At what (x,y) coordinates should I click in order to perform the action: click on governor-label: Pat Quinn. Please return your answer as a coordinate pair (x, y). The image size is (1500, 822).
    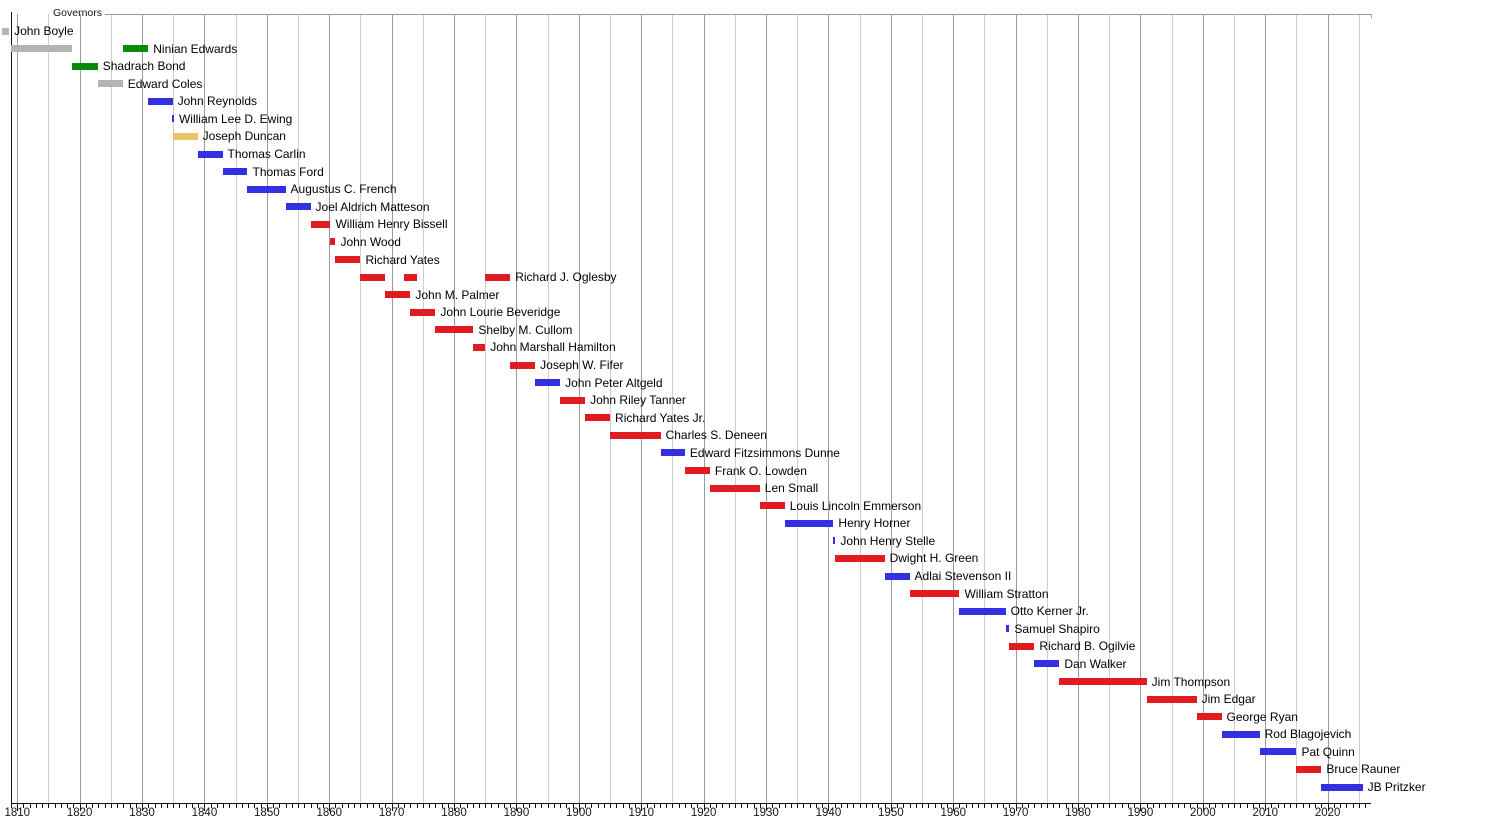
    Looking at the image, I should click on (1328, 751).